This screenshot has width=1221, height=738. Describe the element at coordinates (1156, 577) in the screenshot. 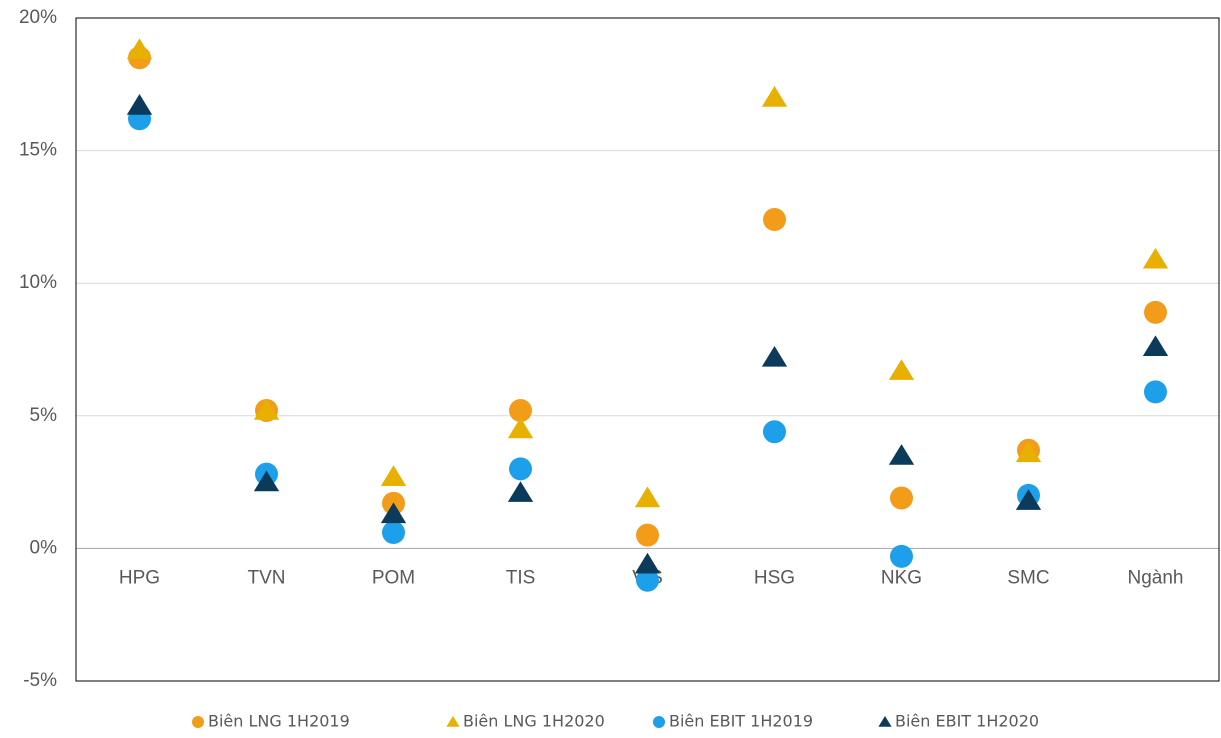

I see `x-tick-label: Ngành` at that location.